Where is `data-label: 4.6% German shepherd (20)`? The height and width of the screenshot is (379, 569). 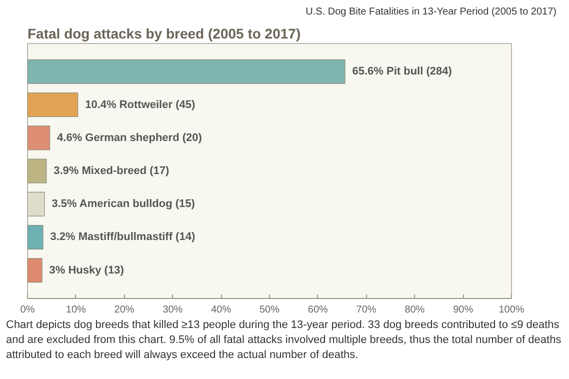 data-label: 4.6% German shepherd (20) is located at coordinates (129, 138).